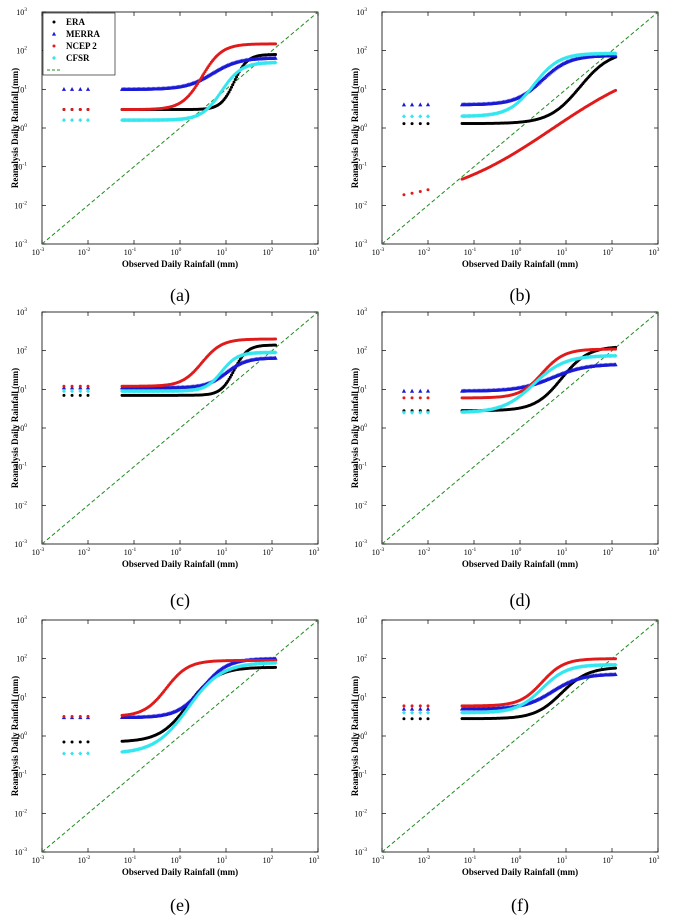 Image resolution: width=678 pixels, height=920 pixels. Describe the element at coordinates (180, 295) in the screenshot. I see `panel-label: (a)` at that location.